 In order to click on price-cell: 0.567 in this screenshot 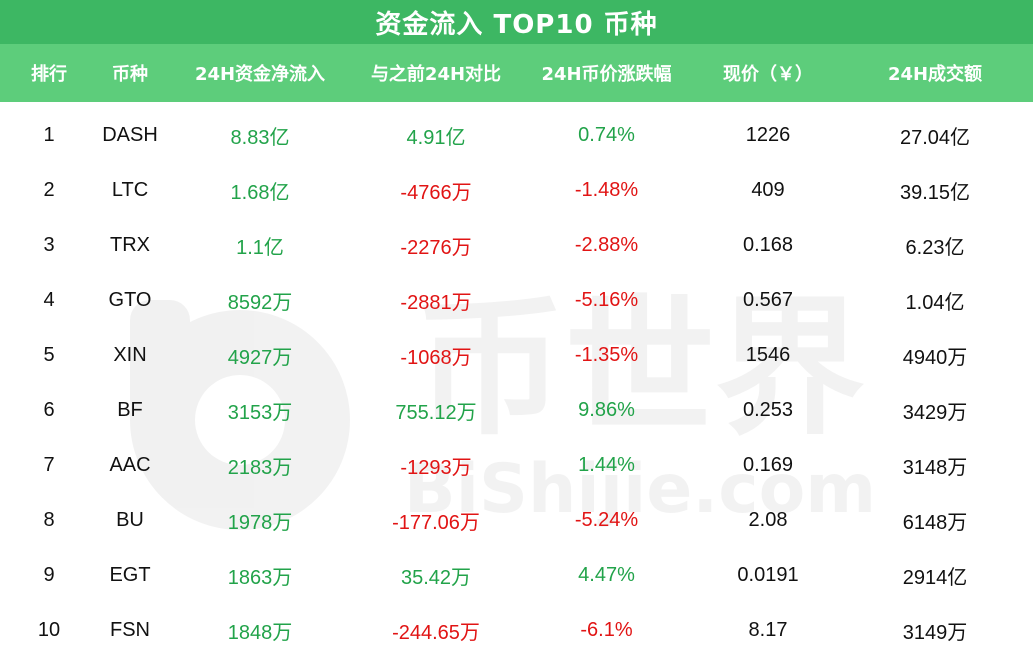, I will do `click(768, 300)`.